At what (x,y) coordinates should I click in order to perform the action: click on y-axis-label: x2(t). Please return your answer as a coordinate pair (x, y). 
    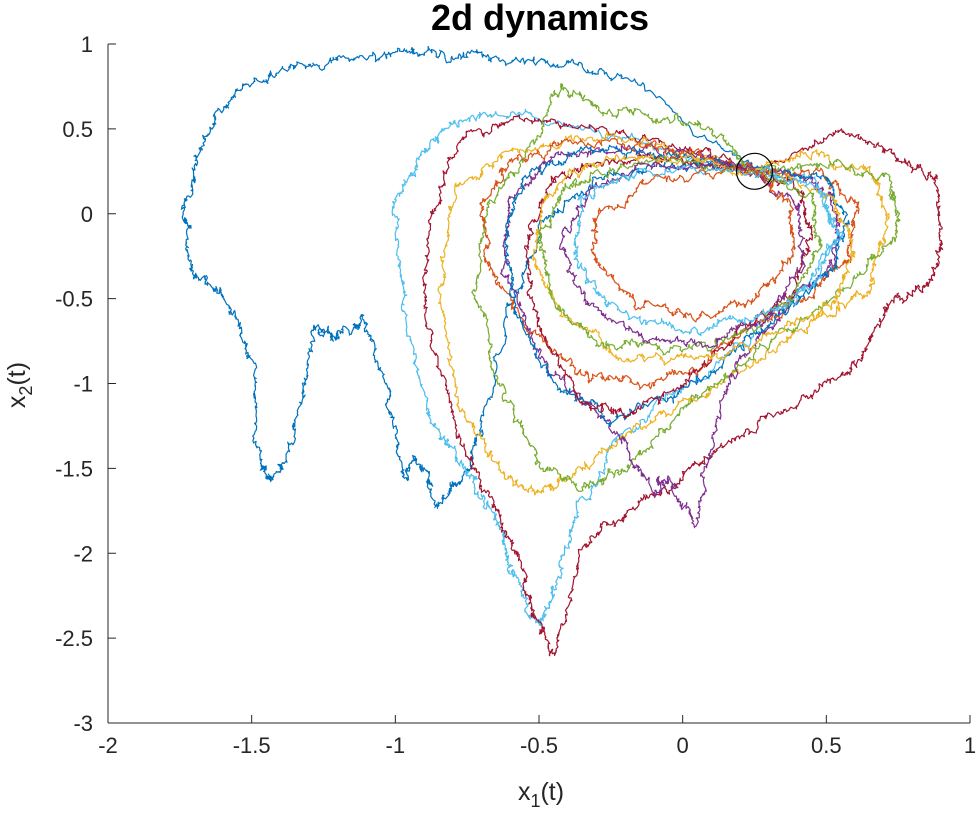
    Looking at the image, I should click on (19, 385).